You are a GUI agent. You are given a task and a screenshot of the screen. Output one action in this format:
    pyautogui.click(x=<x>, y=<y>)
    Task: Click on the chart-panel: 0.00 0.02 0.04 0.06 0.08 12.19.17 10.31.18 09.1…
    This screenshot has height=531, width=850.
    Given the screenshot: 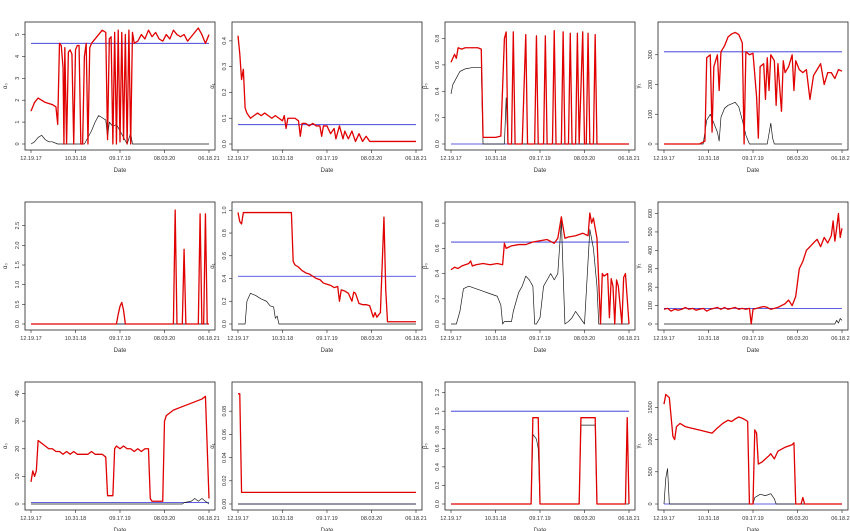 What is the action you would take?
    pyautogui.click(x=318, y=456)
    